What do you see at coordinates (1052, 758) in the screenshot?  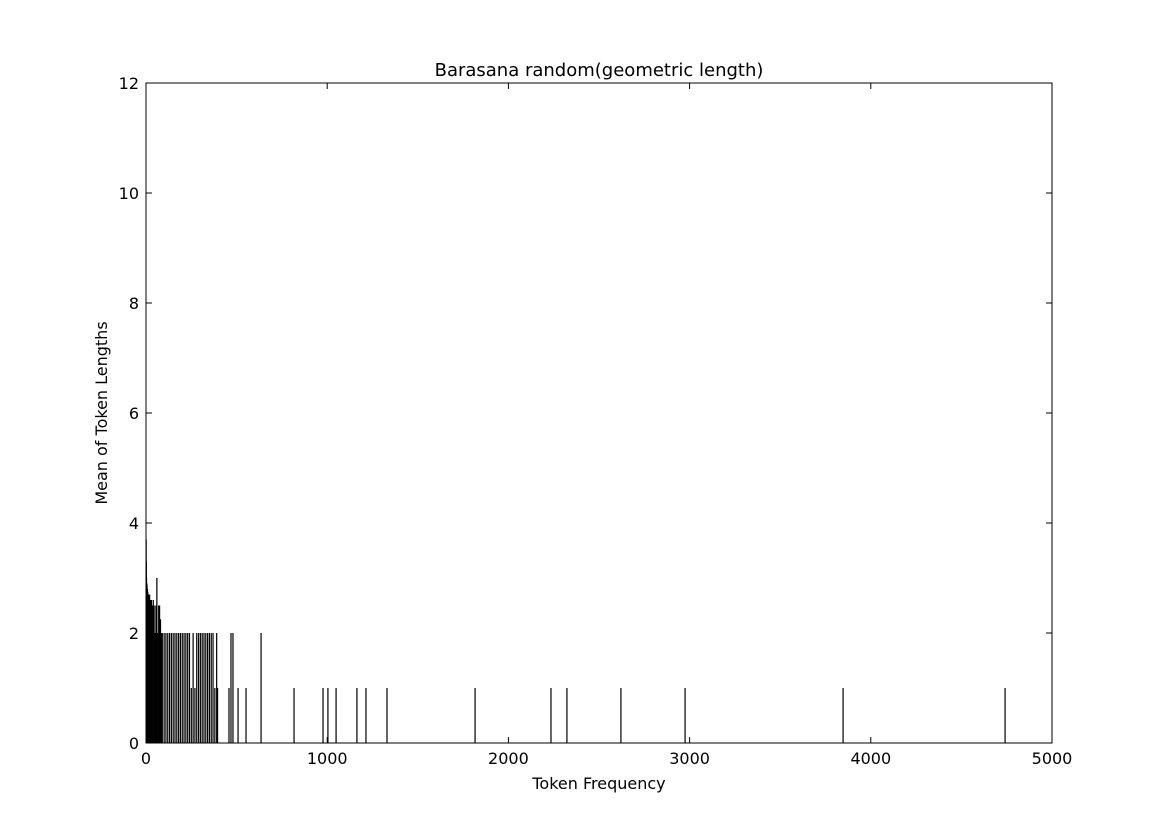 I see `x-tick-label: 5000` at bounding box center [1052, 758].